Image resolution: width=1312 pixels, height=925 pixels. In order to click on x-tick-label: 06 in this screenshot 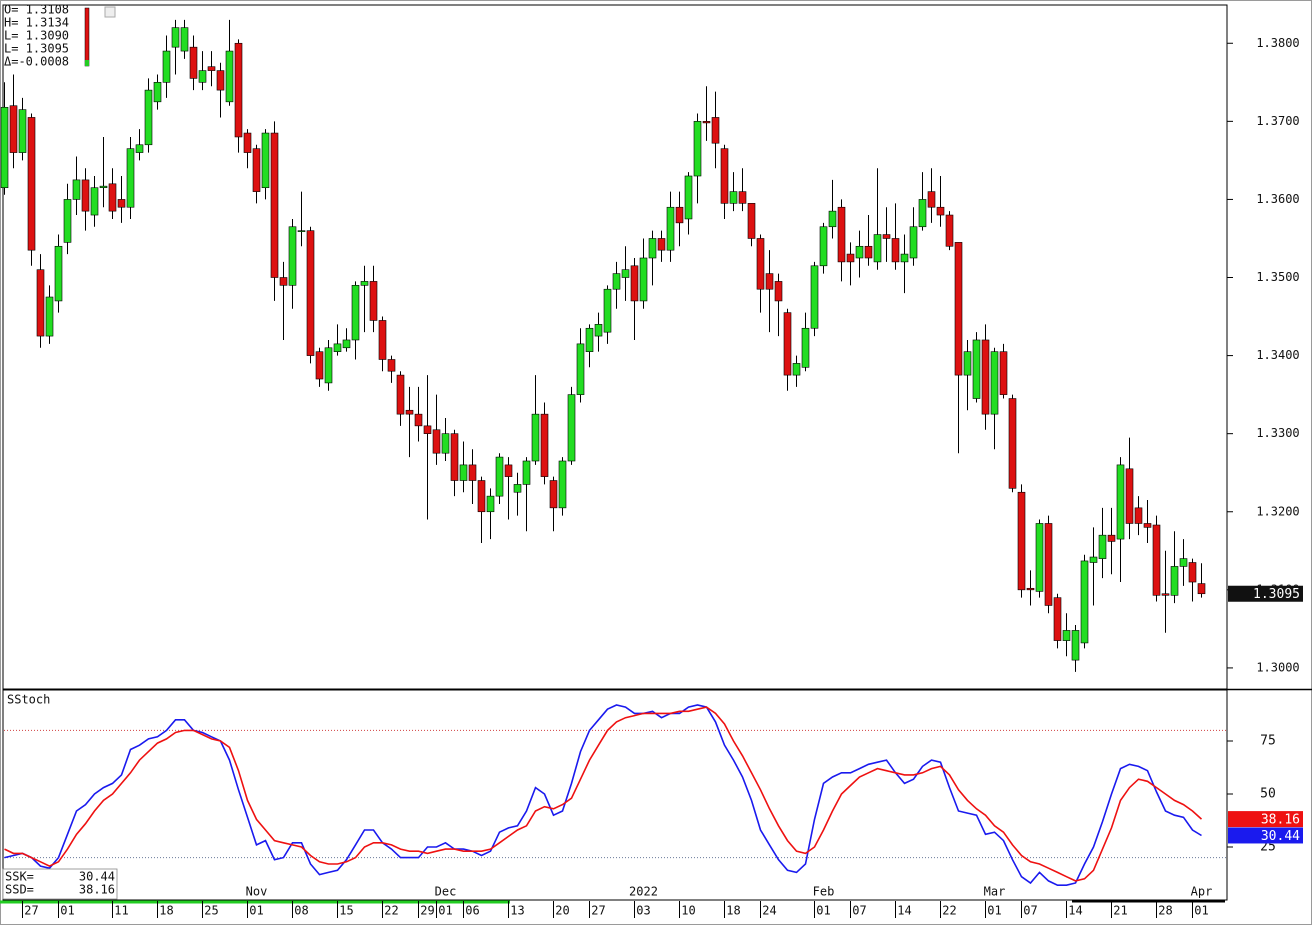, I will do `click(472, 911)`.